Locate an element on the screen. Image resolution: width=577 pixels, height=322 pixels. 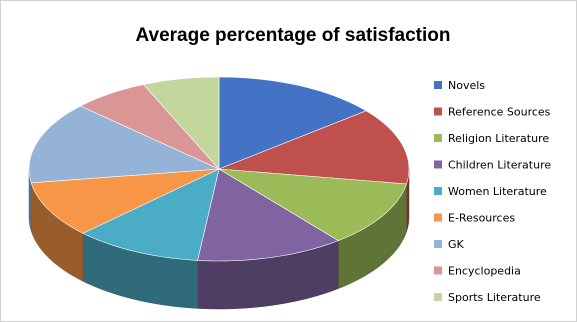
legend-label: Encyclopedia is located at coordinates (484, 271).